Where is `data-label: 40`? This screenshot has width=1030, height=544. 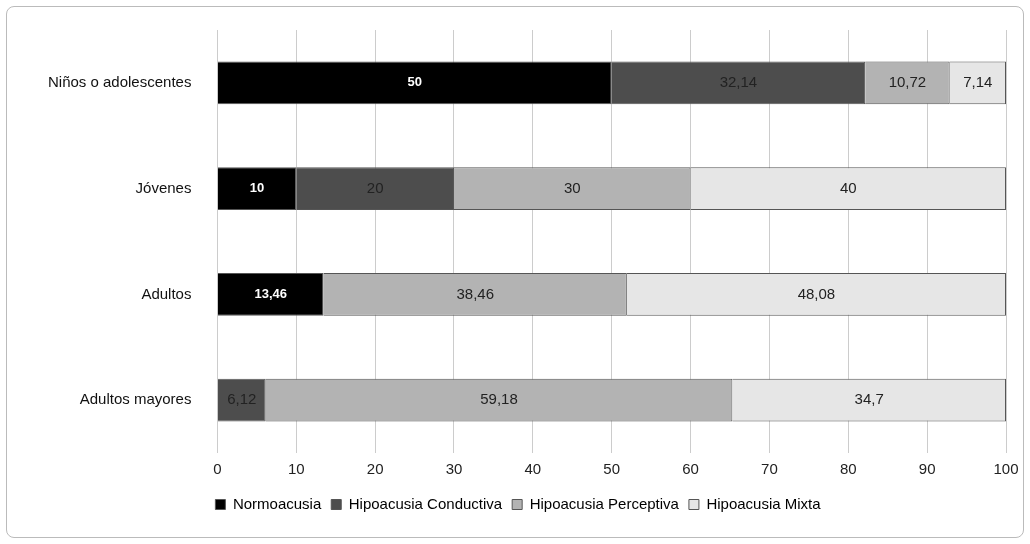 data-label: 40 is located at coordinates (848, 187).